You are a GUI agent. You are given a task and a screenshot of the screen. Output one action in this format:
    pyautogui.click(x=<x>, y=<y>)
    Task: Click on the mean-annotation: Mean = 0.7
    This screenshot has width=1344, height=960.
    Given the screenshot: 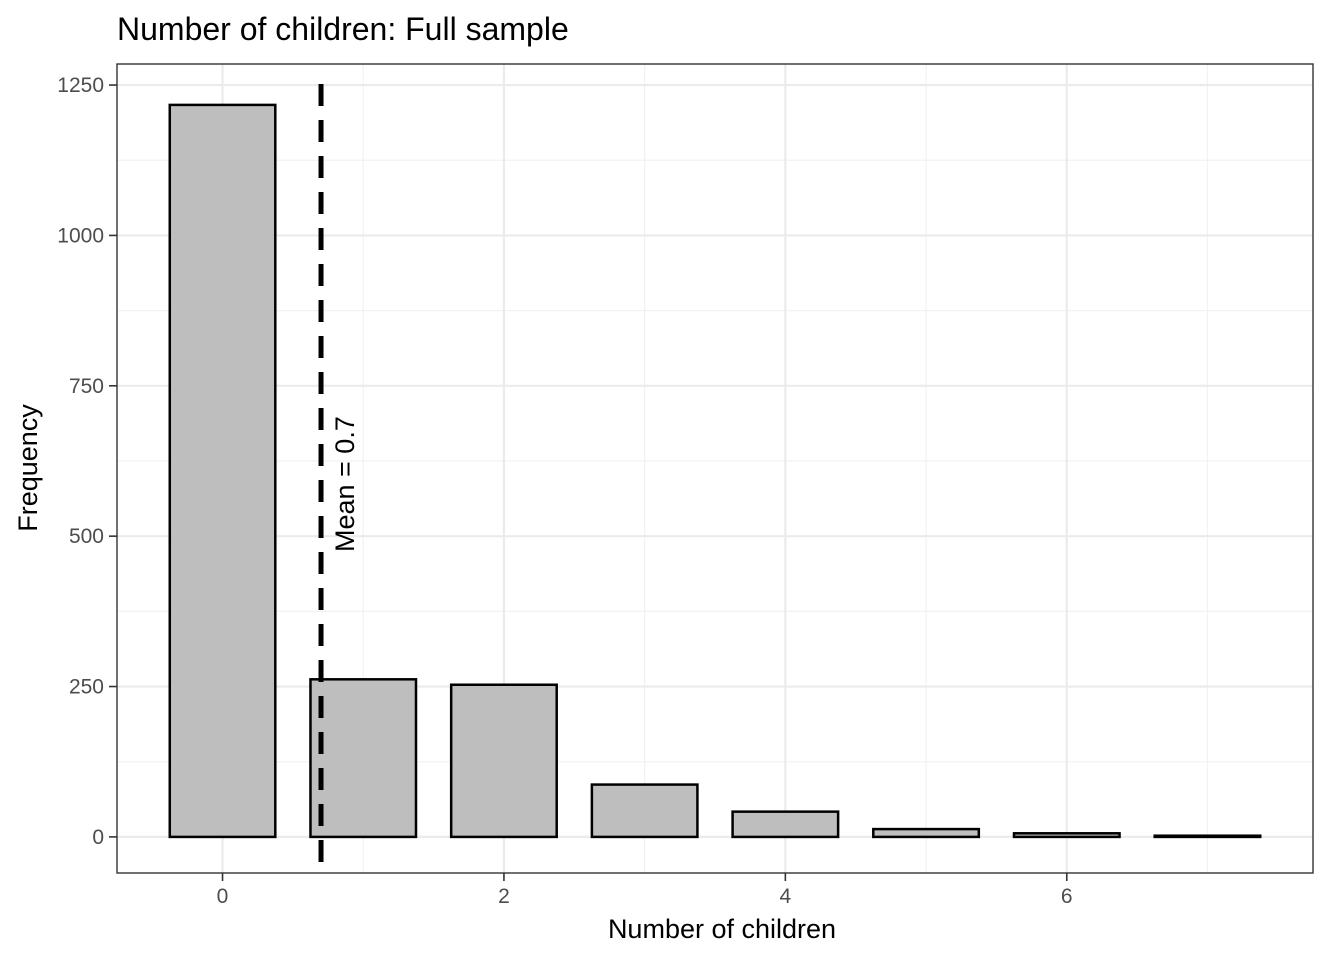 What is the action you would take?
    pyautogui.click(x=339, y=478)
    